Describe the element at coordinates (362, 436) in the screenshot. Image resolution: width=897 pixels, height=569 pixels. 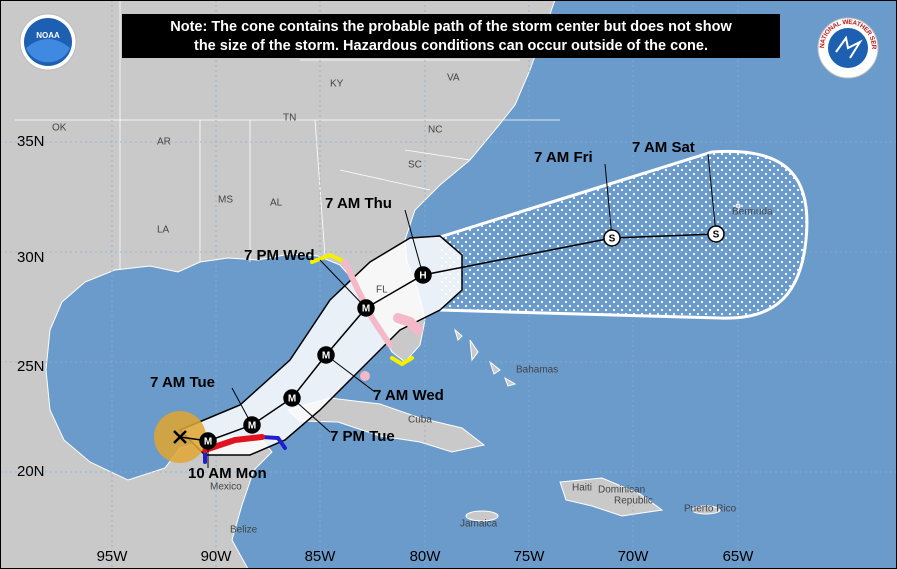
I see `time-label: 7 PM Tue` at that location.